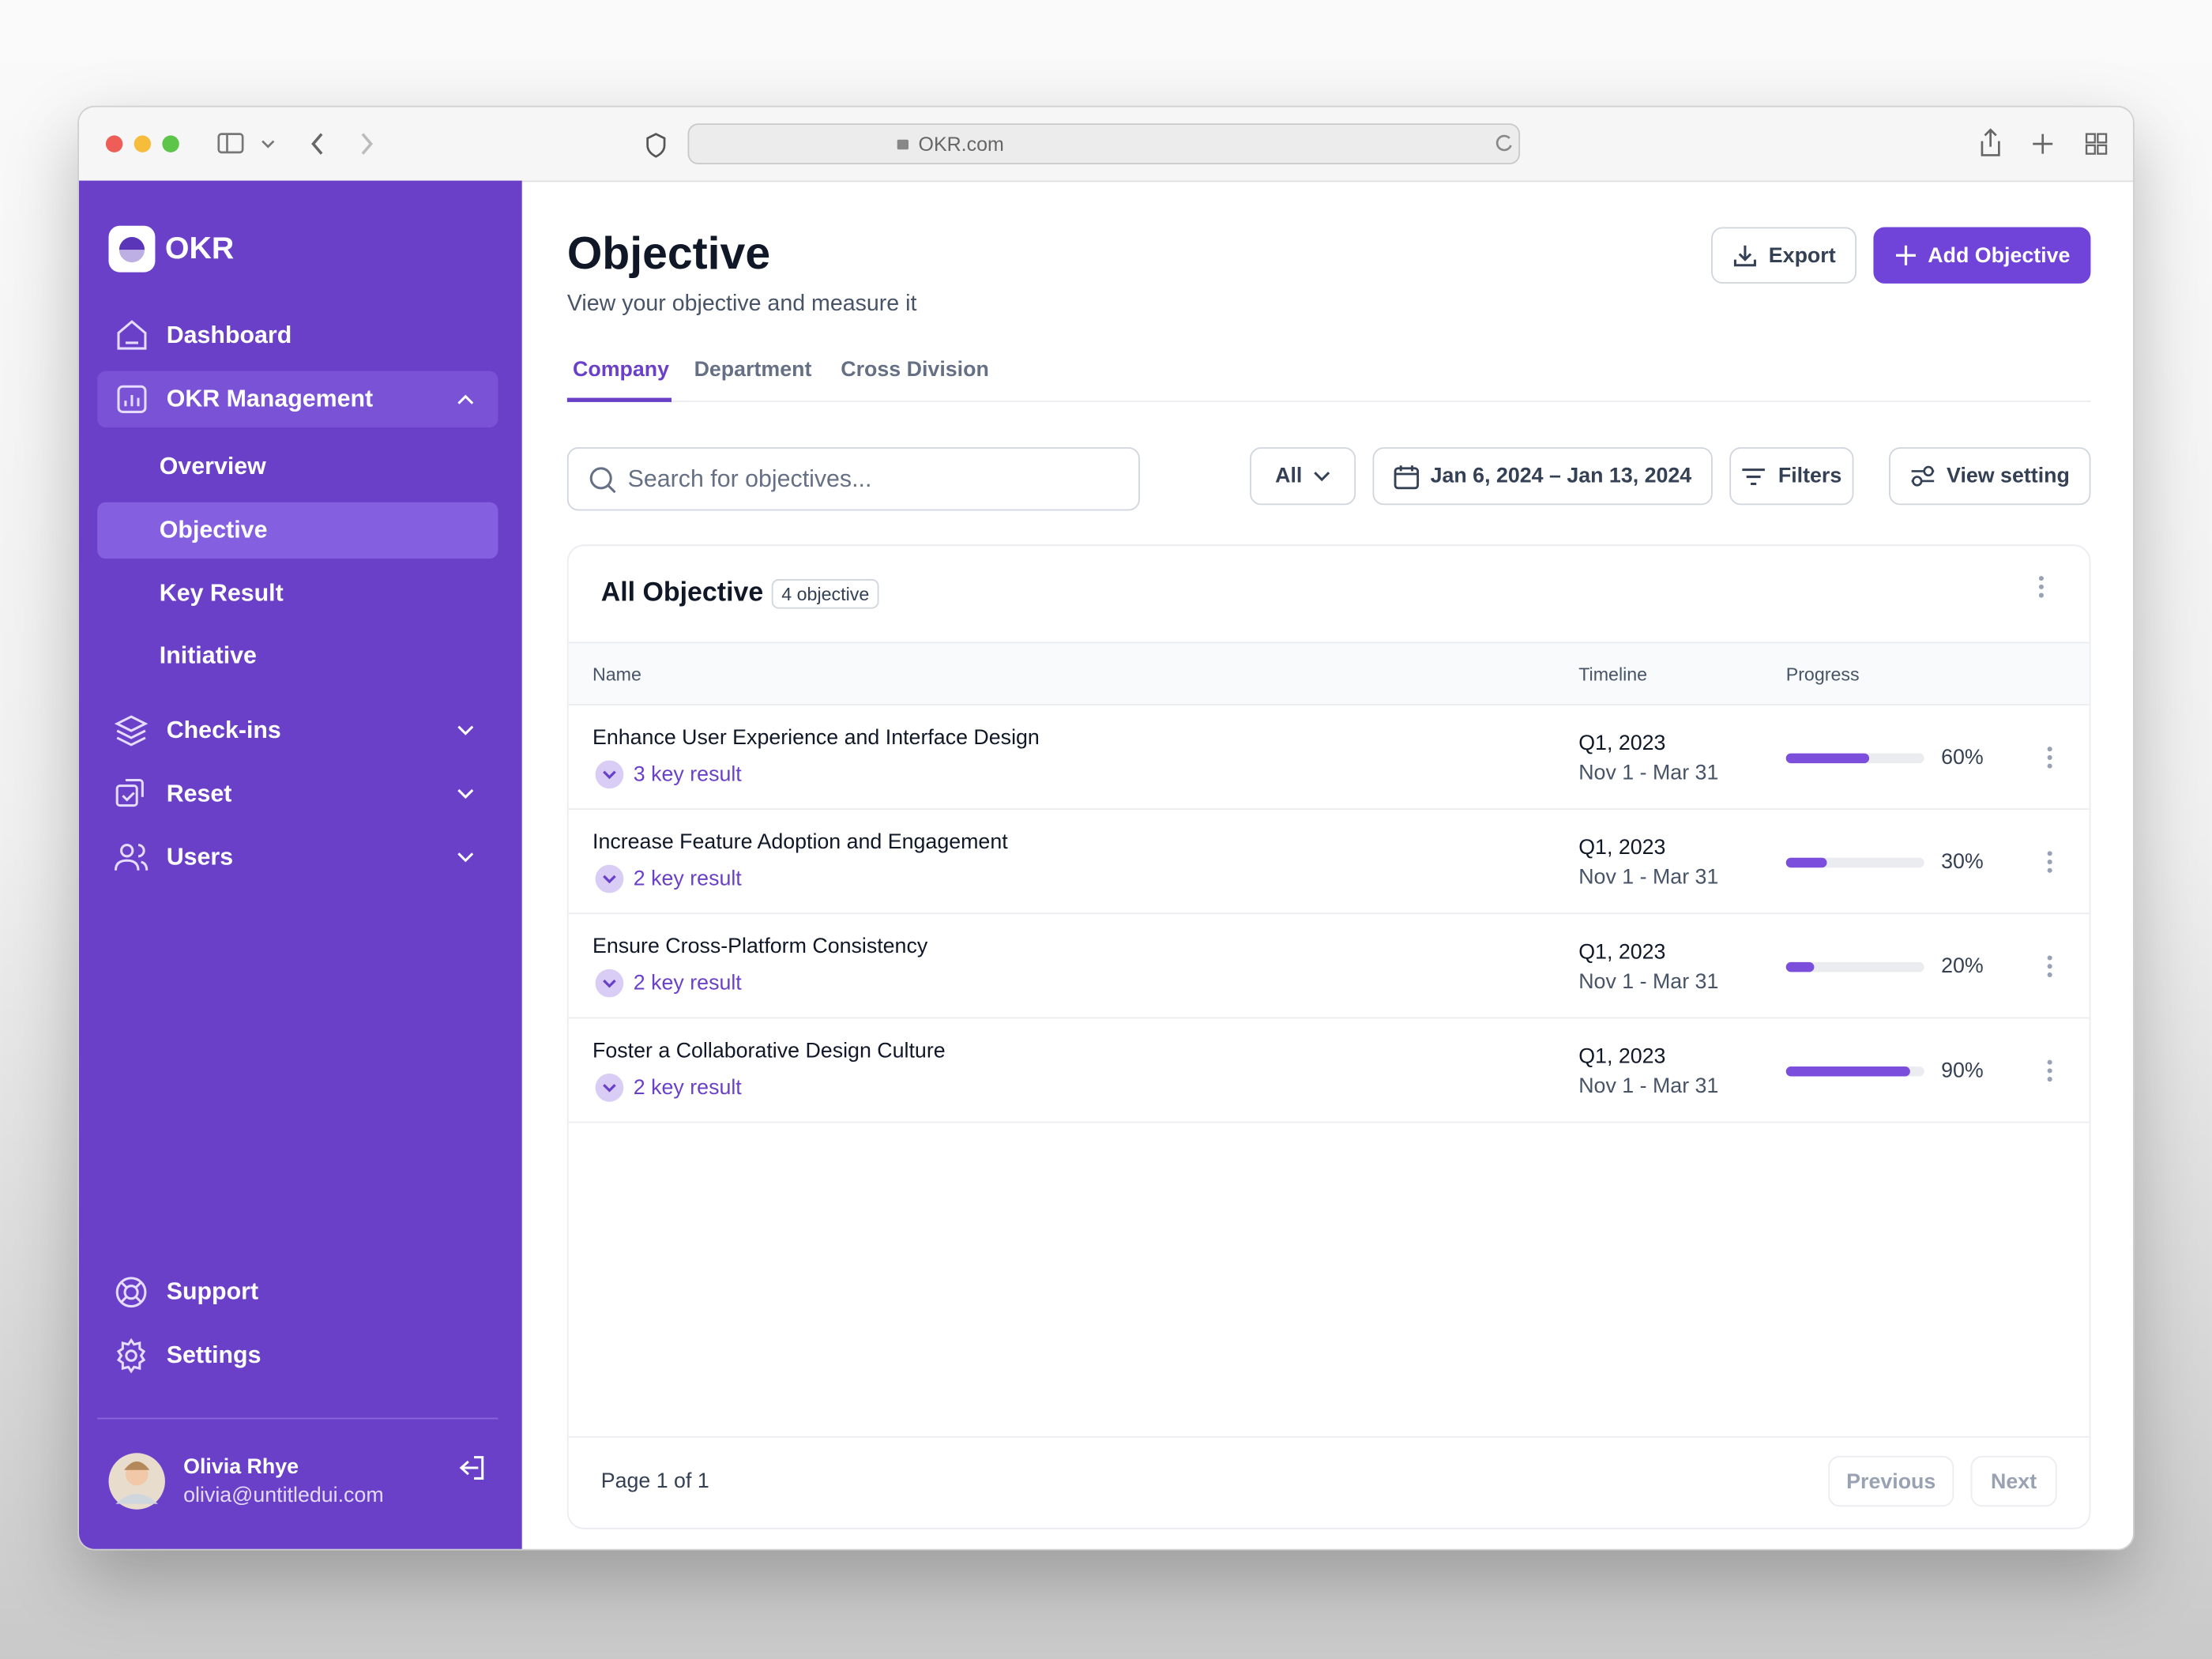 The width and height of the screenshot is (2212, 1659). Describe the element at coordinates (1329, 673) in the screenshot. I see `table-header` at that location.